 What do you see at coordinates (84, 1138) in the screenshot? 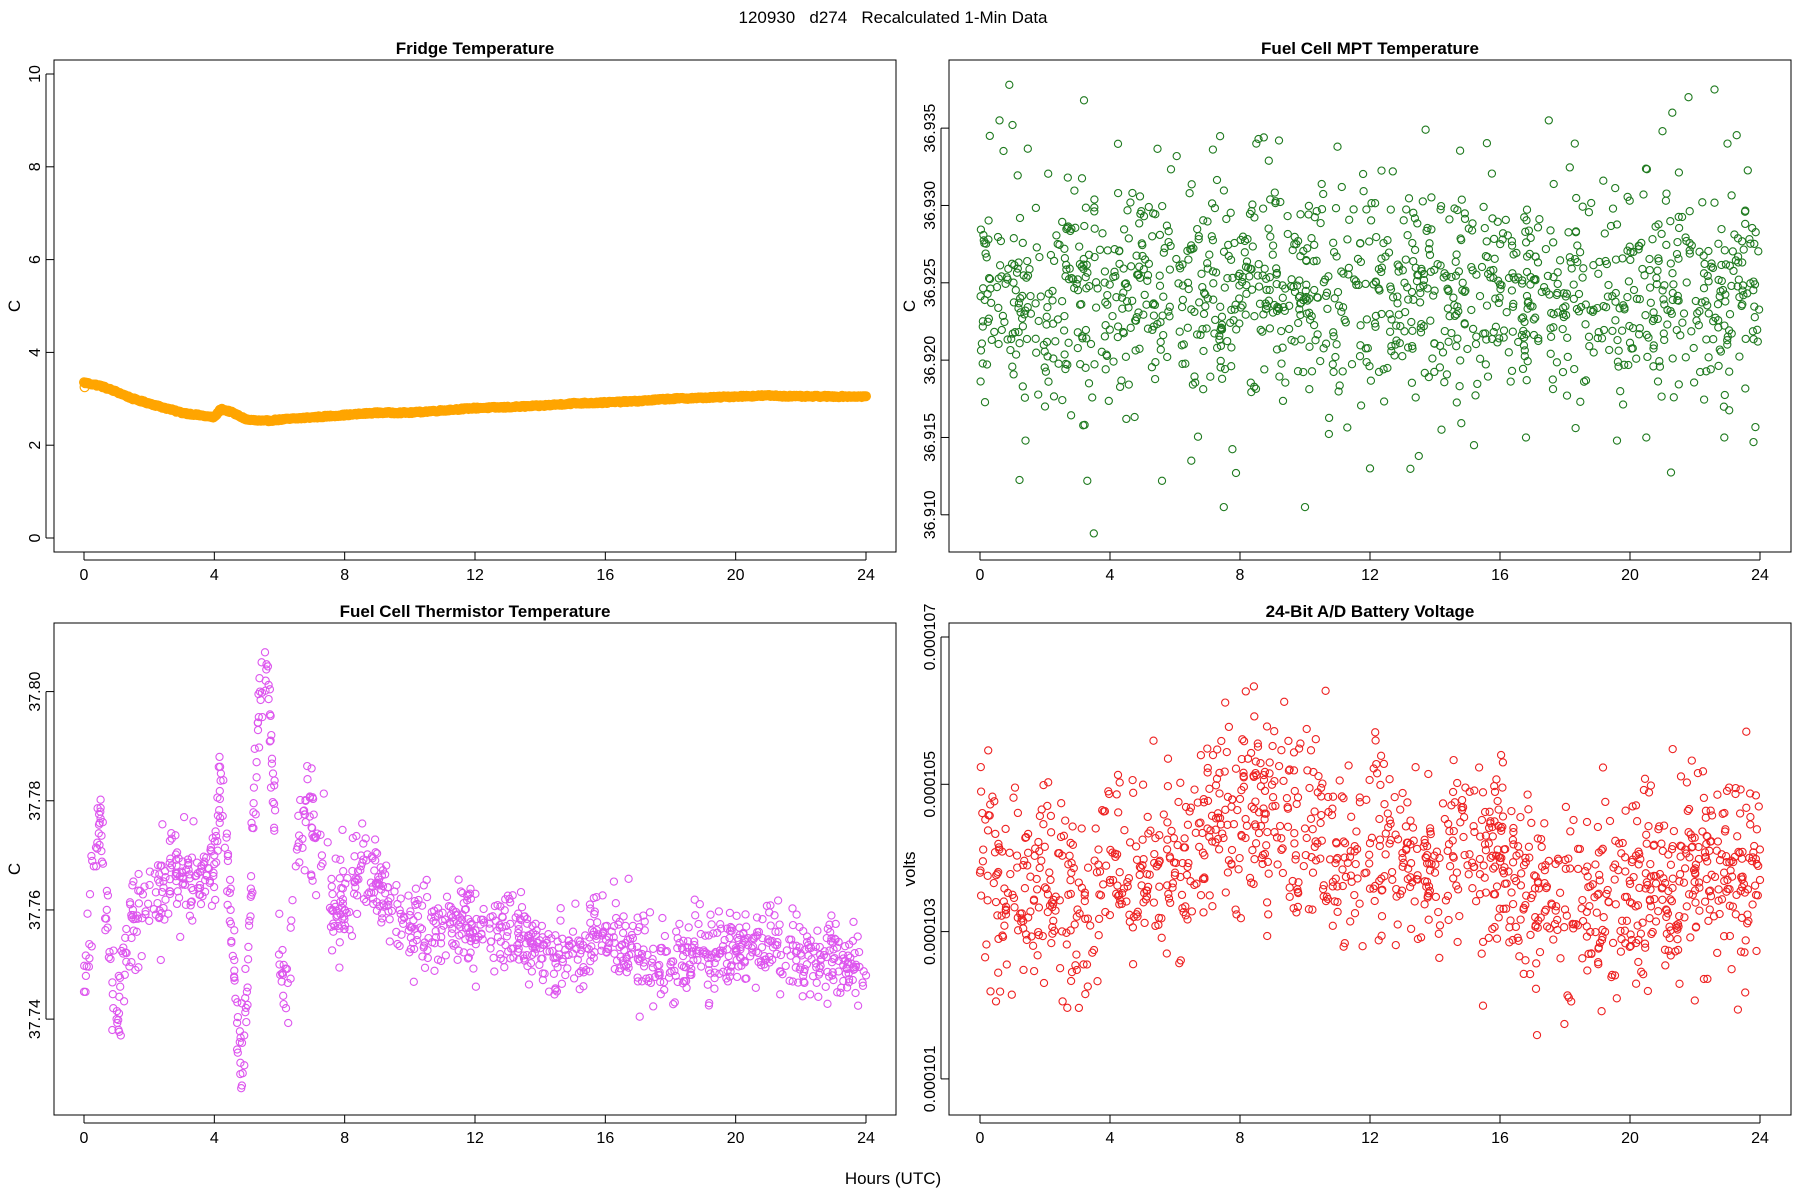
I see `thermistor-x-tick-label: 0` at bounding box center [84, 1138].